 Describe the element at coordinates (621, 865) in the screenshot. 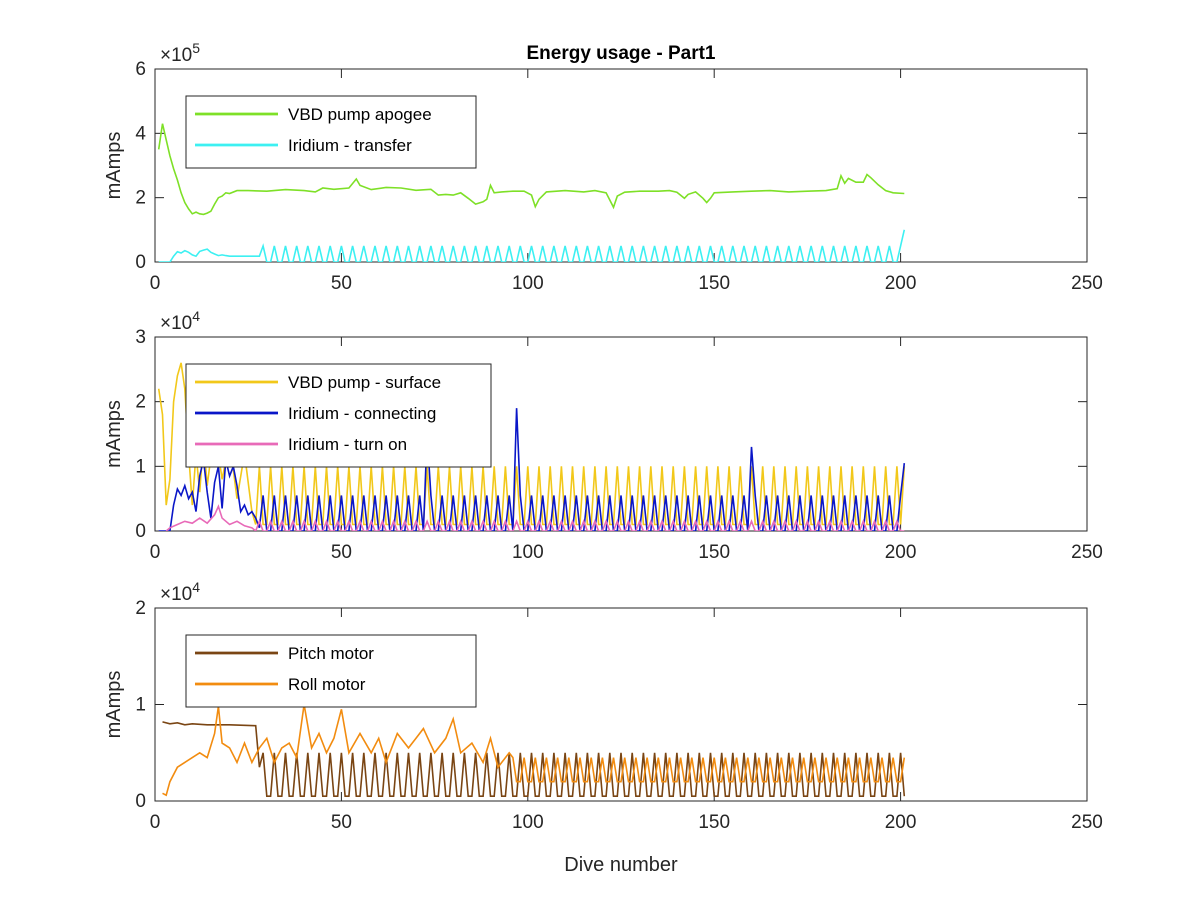

I see `x-axis-label: Dive number` at that location.